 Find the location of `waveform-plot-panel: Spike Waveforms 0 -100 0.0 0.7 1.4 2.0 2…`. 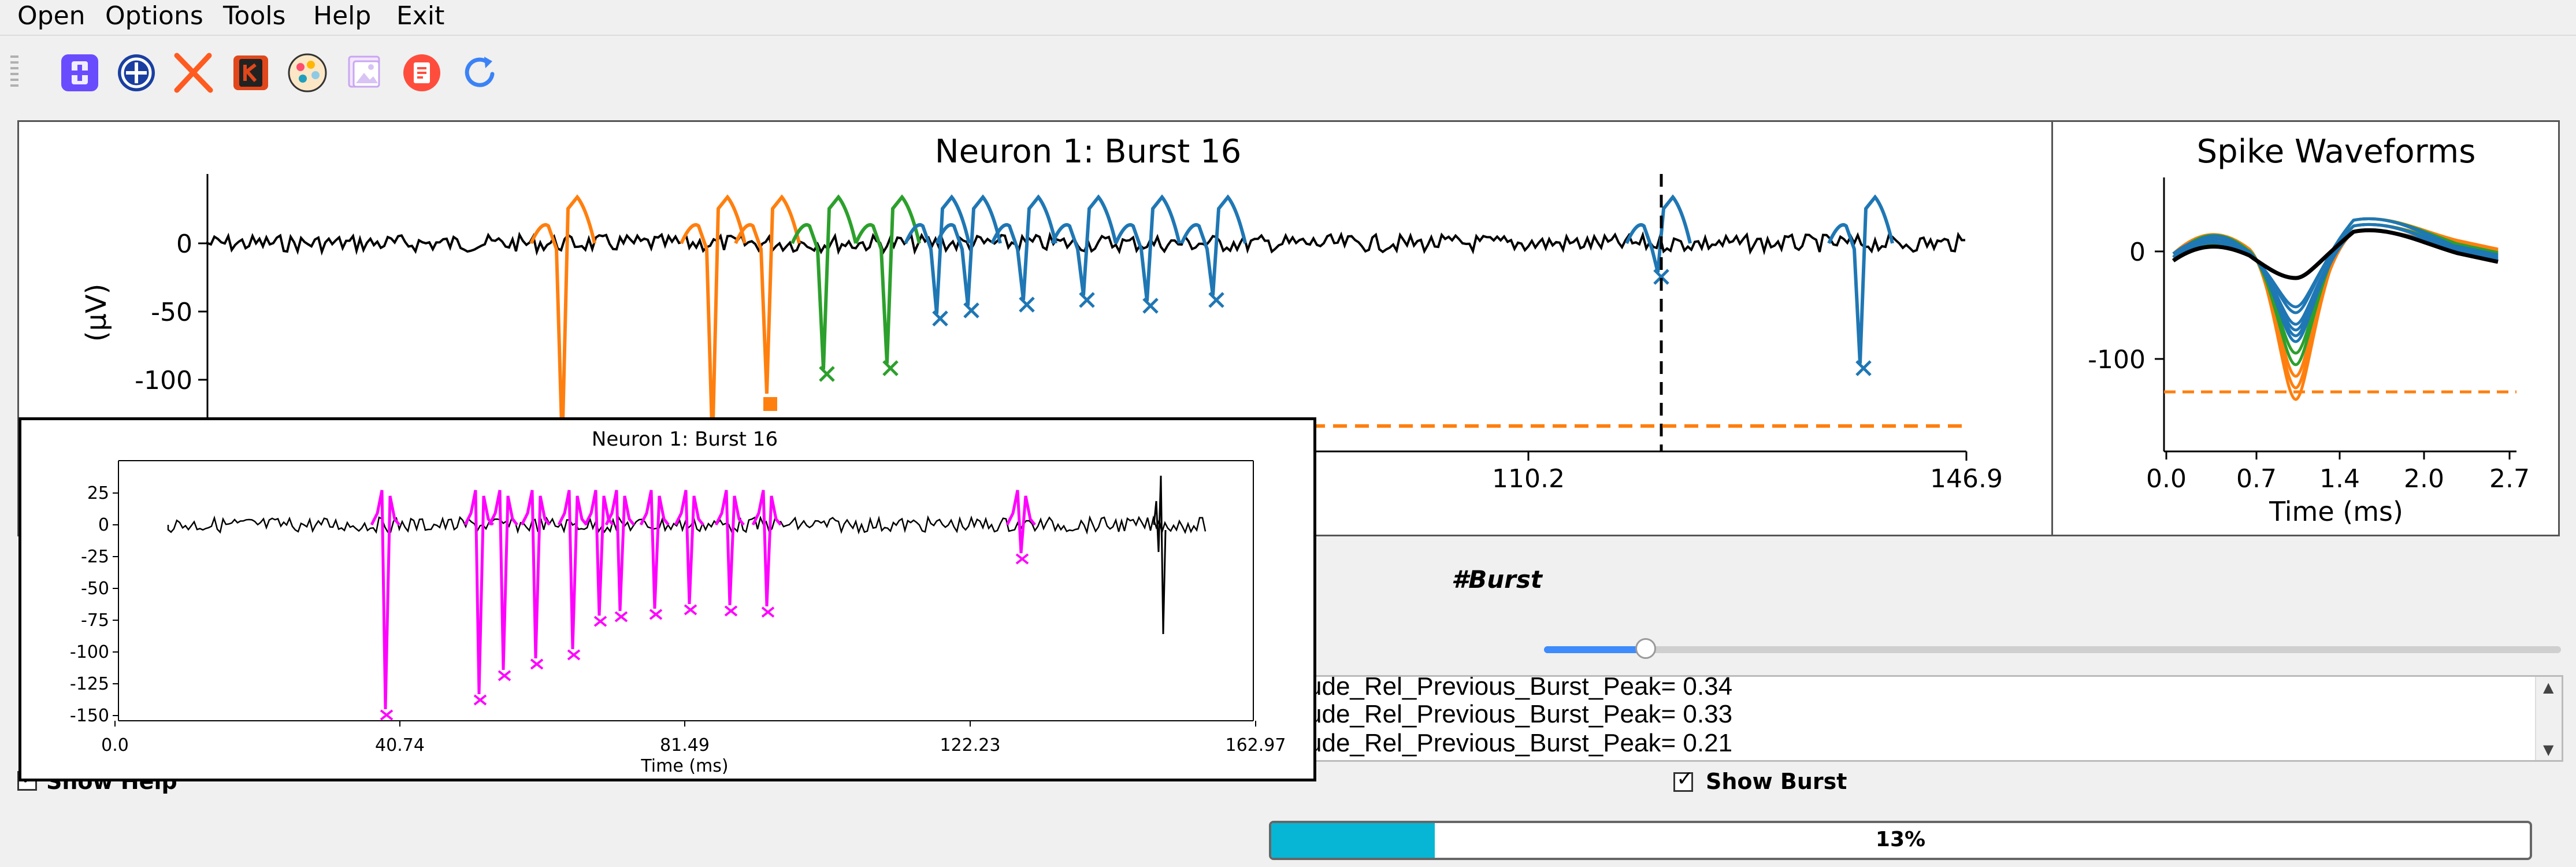

waveform-plot-panel: Spike Waveforms 0 -100 0.0 0.7 1.4 2.0 2… is located at coordinates (2306, 328).